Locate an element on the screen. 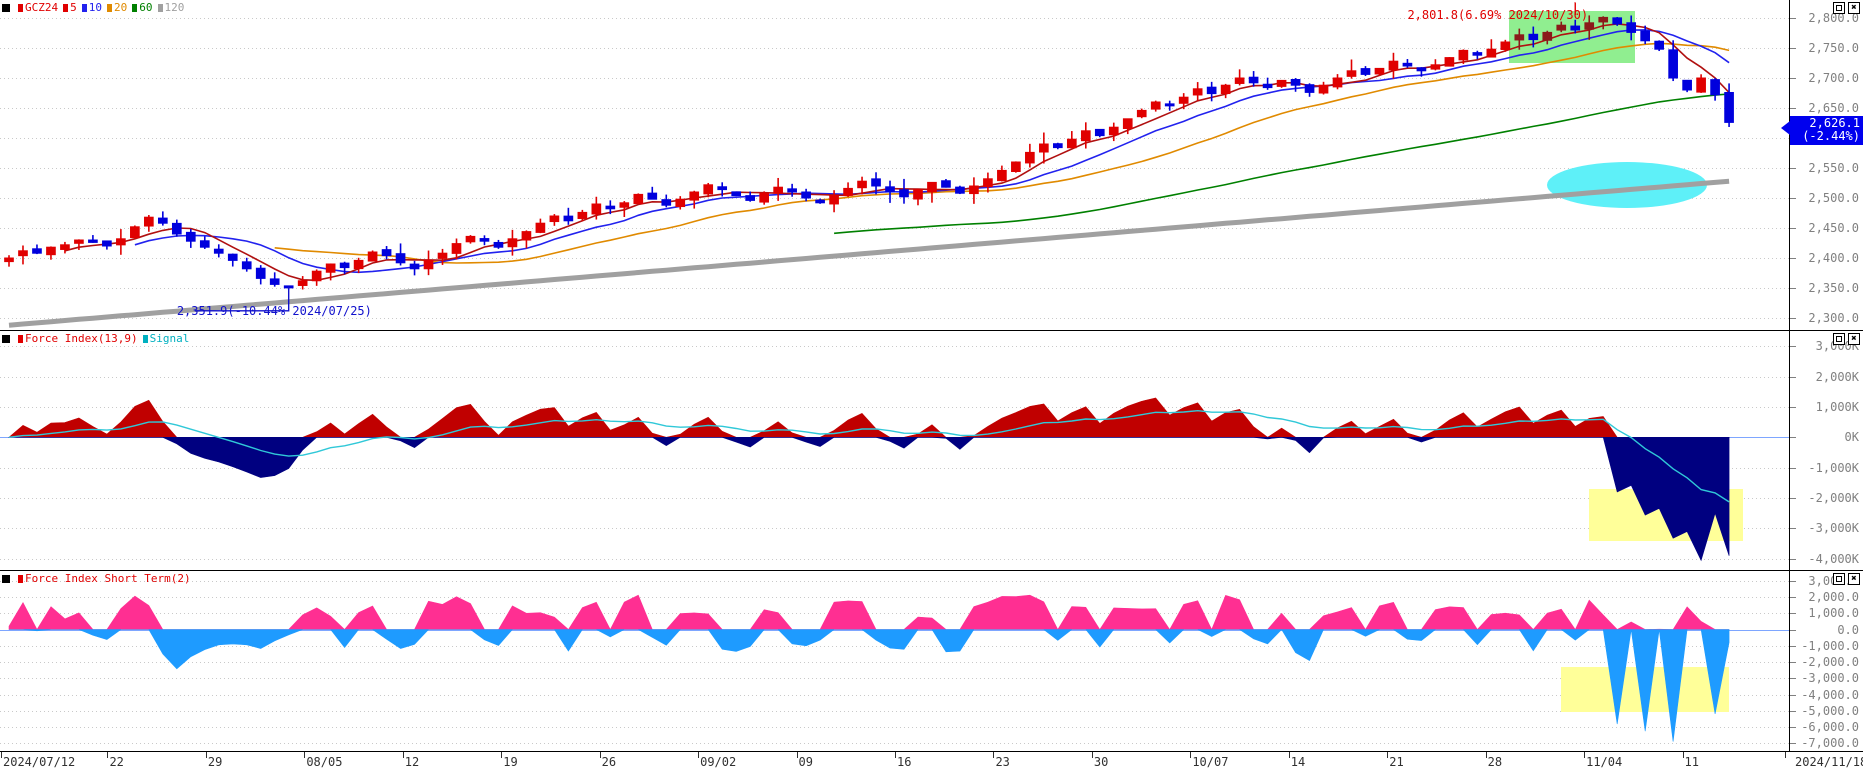 This screenshot has width=1863, height=774. current-price-value: 2,626.1 is located at coordinates (1834, 123).